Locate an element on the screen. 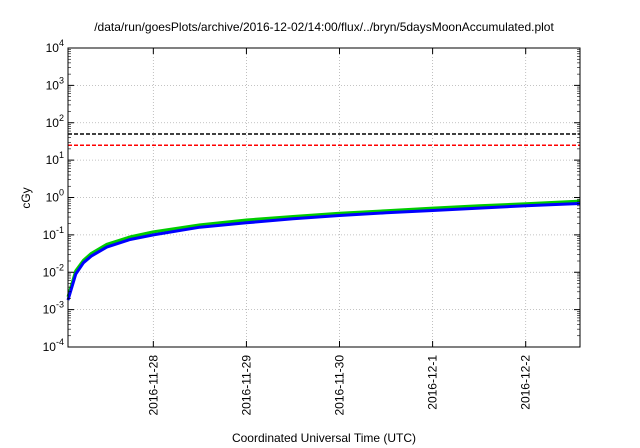 This screenshot has height=448, width=640. y-tick-label: 10⁻² is located at coordinates (53, 270).